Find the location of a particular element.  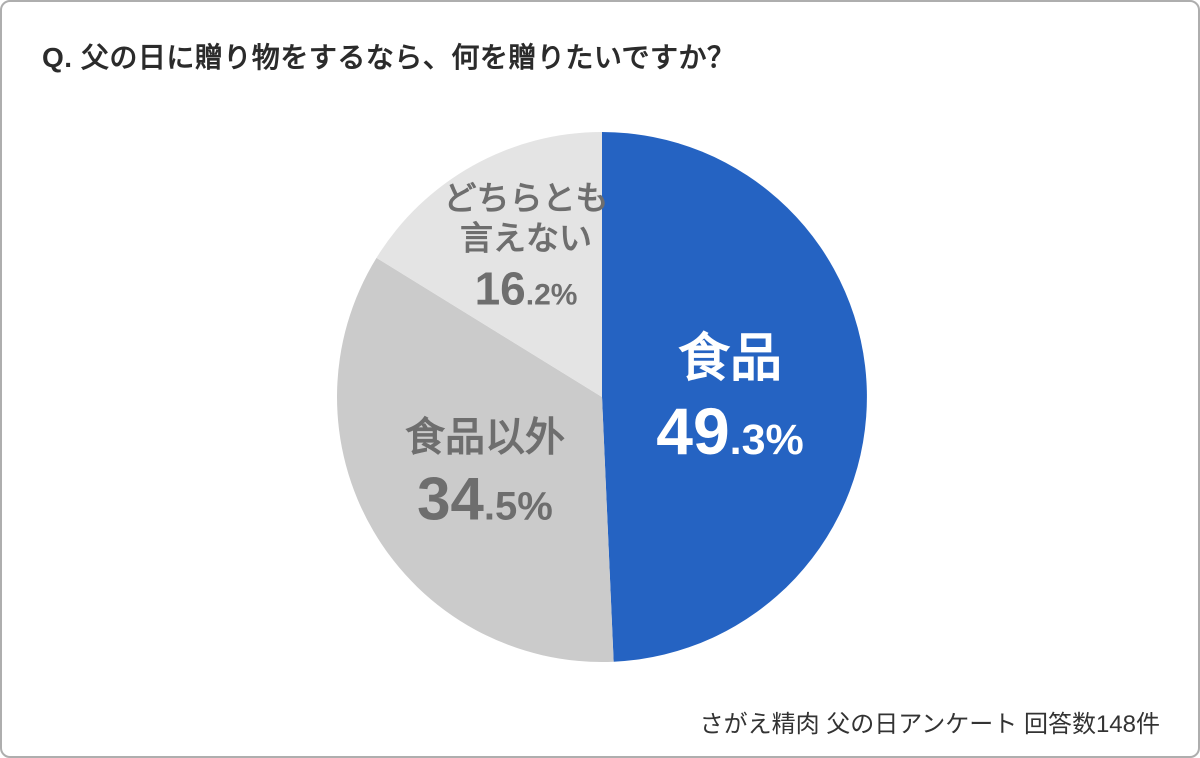

slice-label-text: どちらとも is located at coordinates (526, 198).